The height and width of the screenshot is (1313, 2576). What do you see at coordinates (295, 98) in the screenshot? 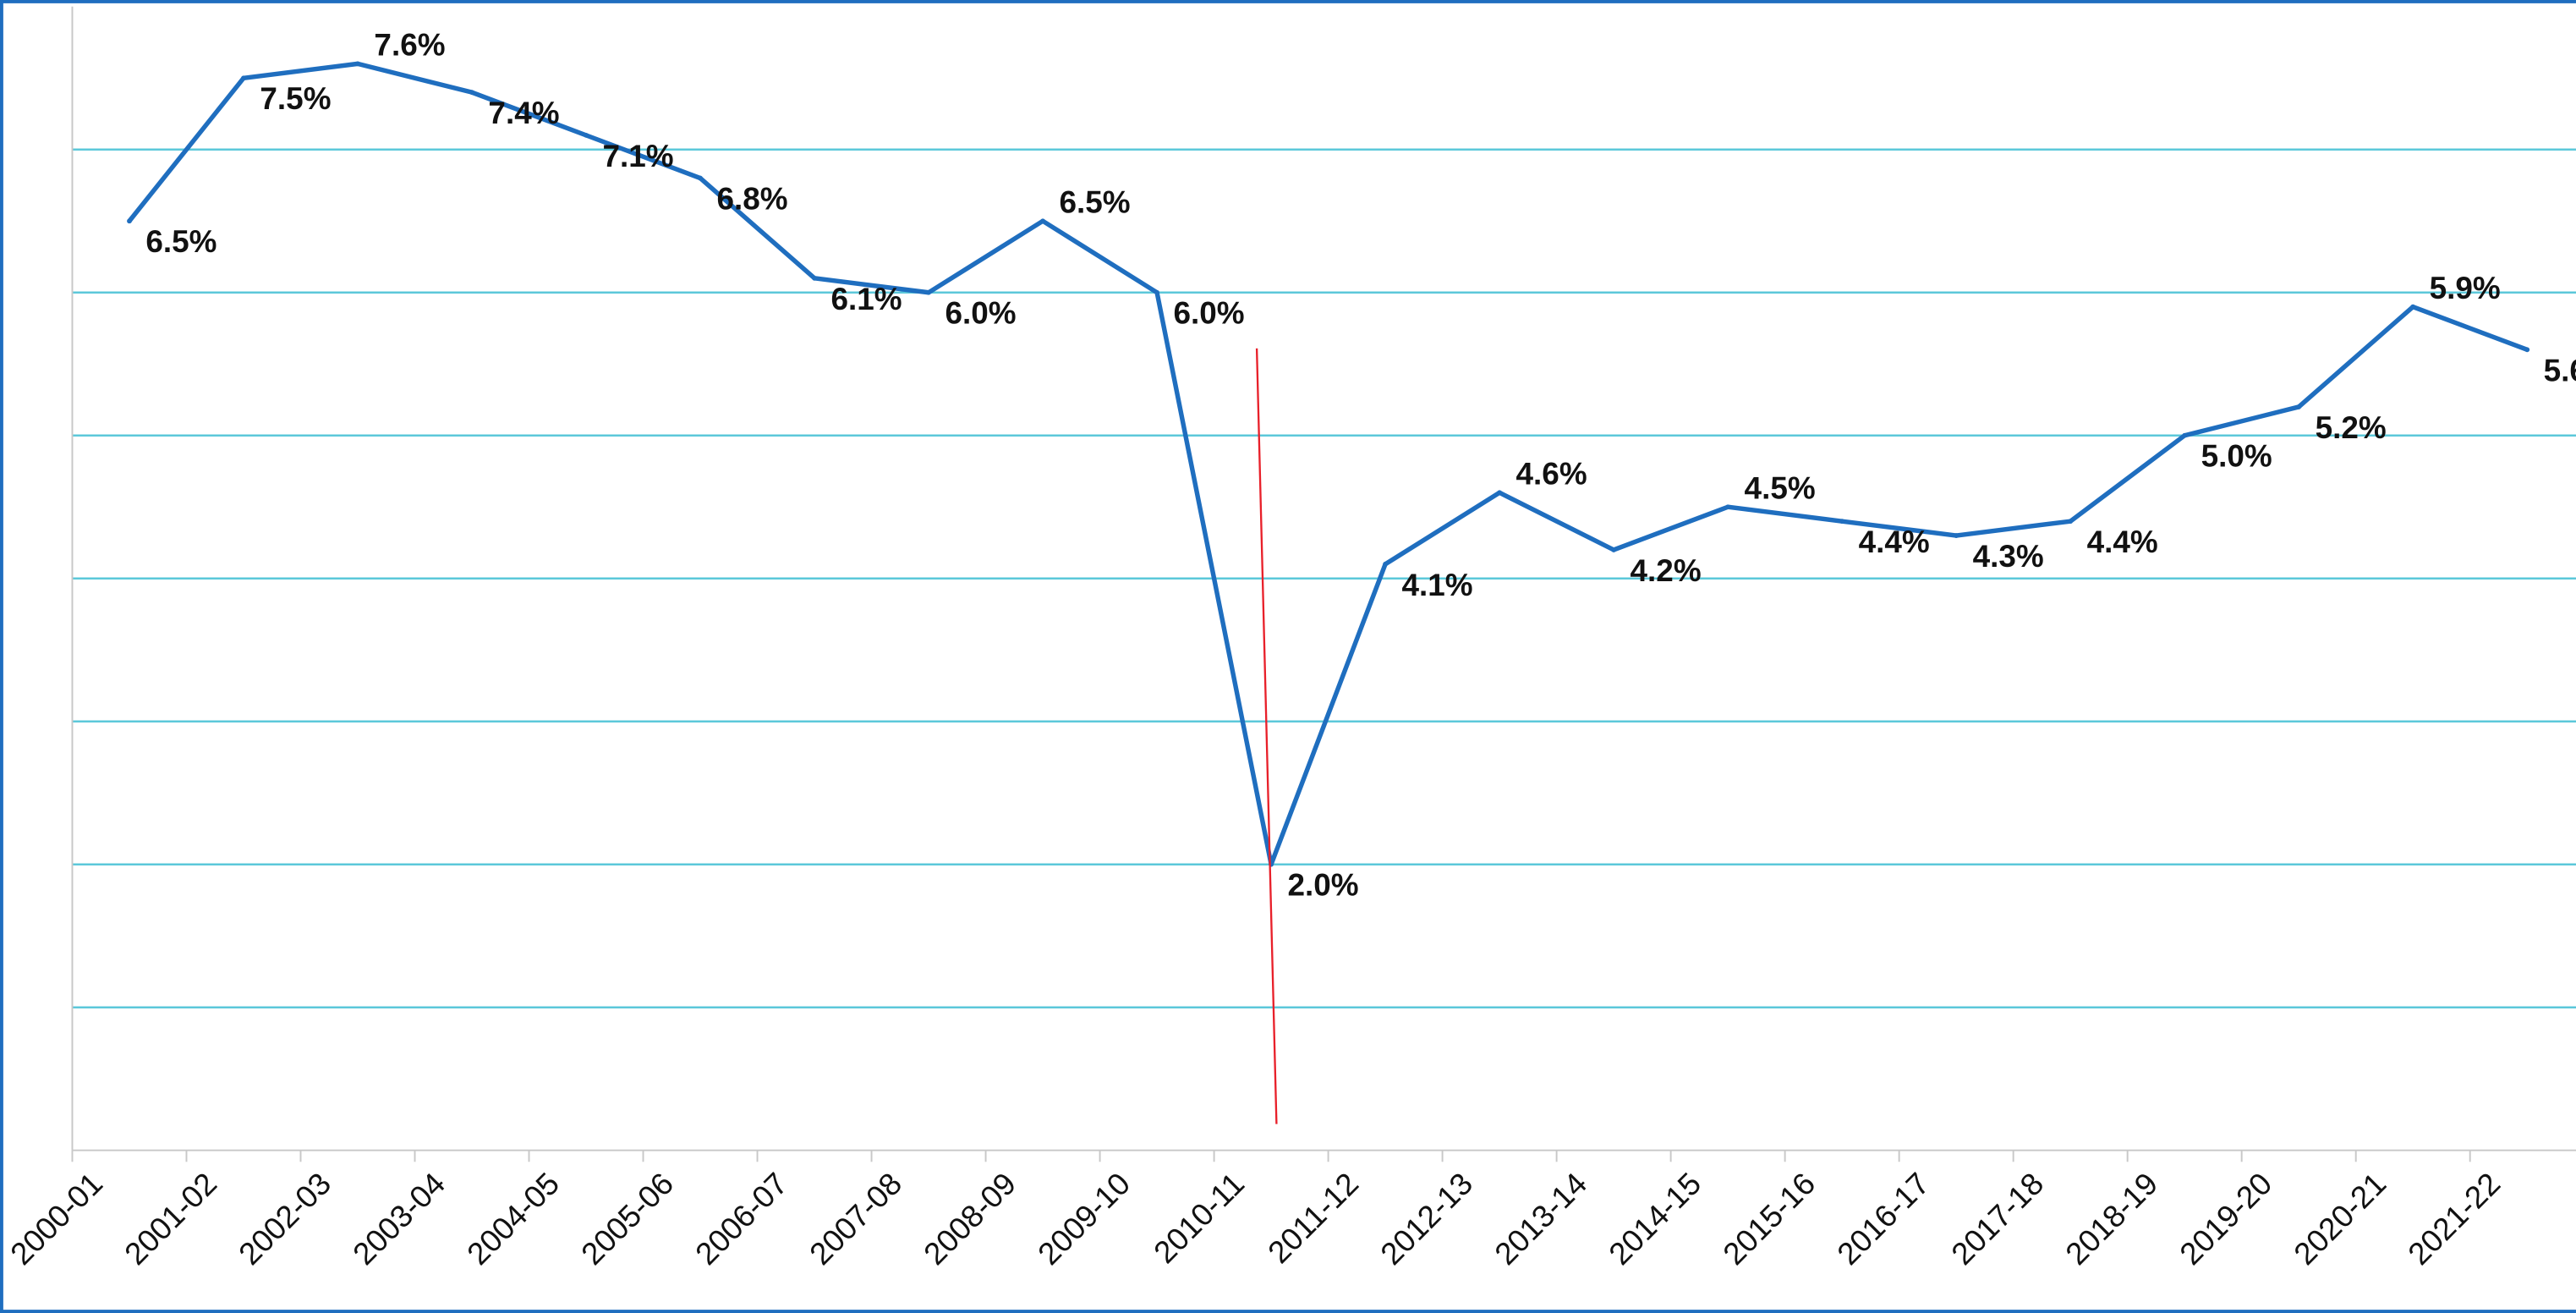
I see `data-label: 7.5%` at bounding box center [295, 98].